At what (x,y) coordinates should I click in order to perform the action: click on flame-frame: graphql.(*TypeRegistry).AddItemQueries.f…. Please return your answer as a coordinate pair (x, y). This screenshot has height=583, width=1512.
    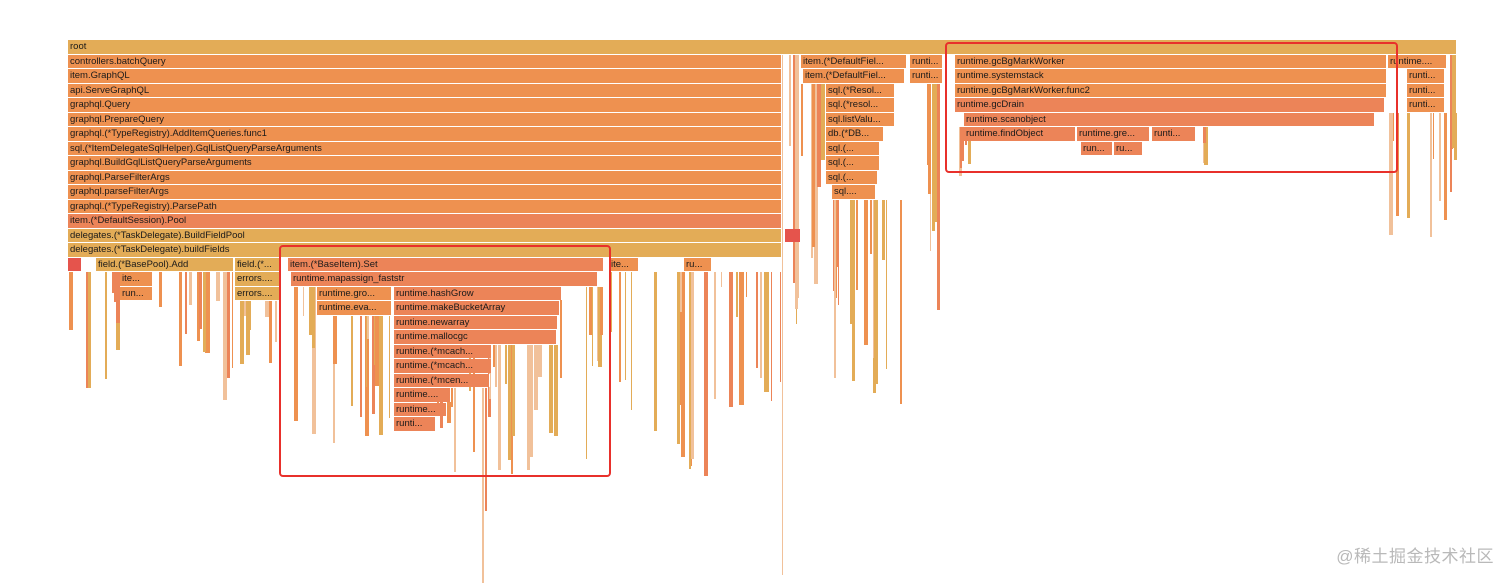
    Looking at the image, I should click on (425, 134).